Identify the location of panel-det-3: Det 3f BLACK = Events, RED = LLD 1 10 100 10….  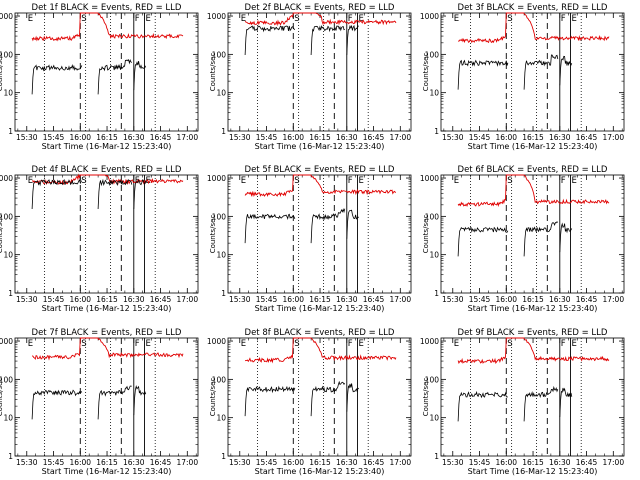
(522, 77).